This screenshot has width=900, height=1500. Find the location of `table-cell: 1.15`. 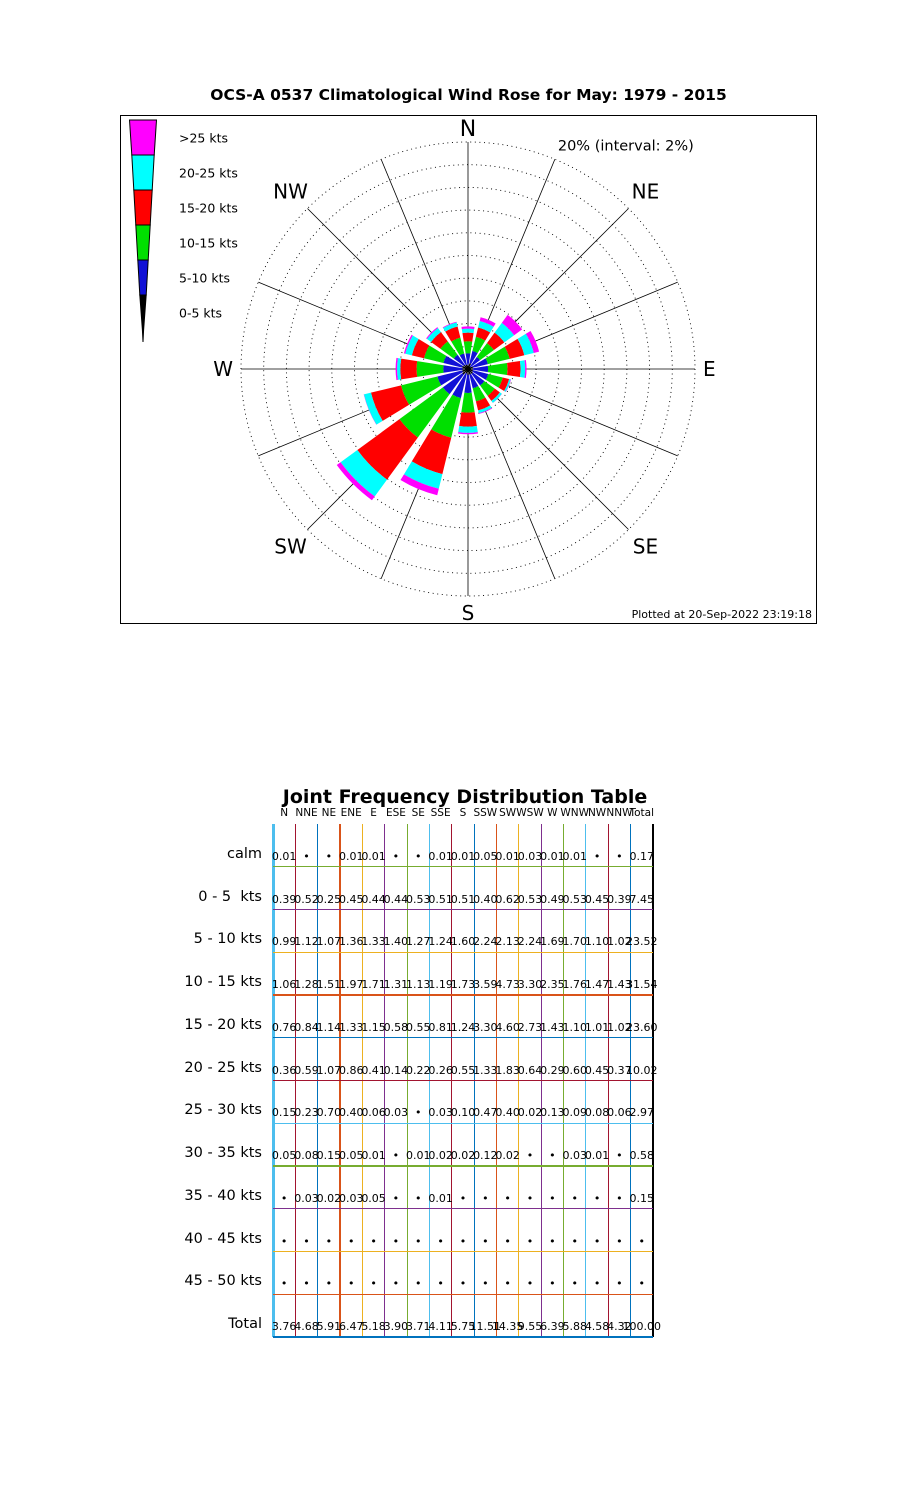

table-cell: 1.15 is located at coordinates (373, 1027).